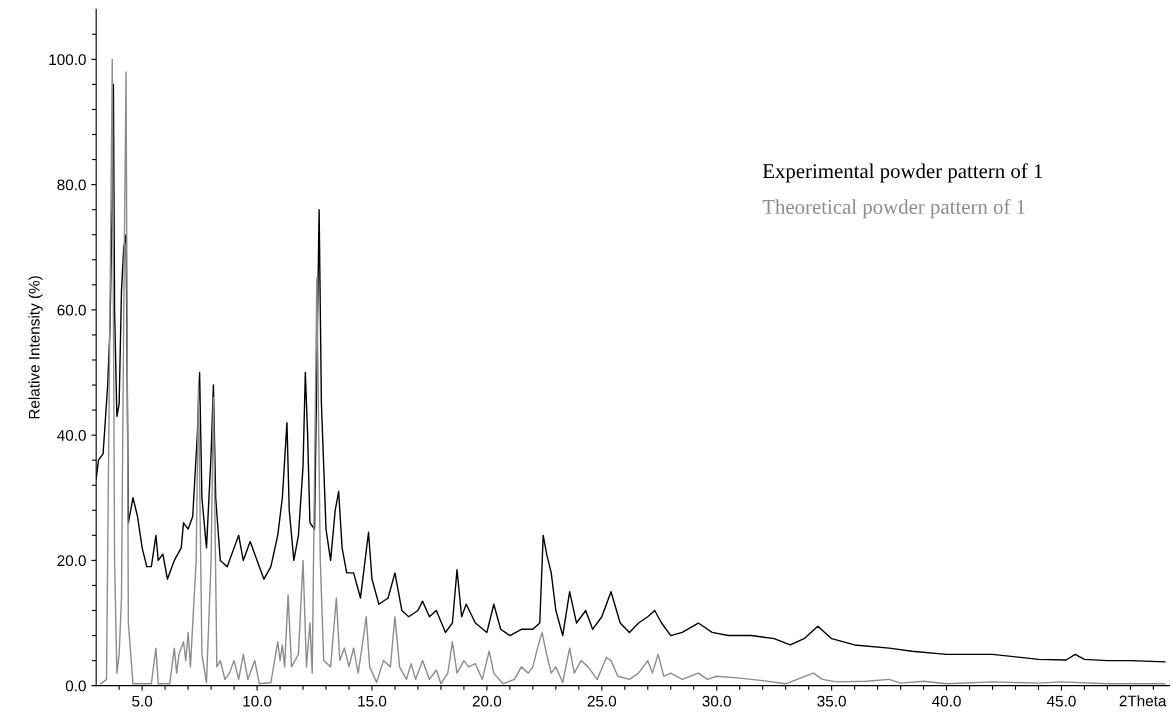 The height and width of the screenshot is (712, 1173). Describe the element at coordinates (35, 347) in the screenshot. I see `y-axis-title: Relative Intensity (%)` at that location.